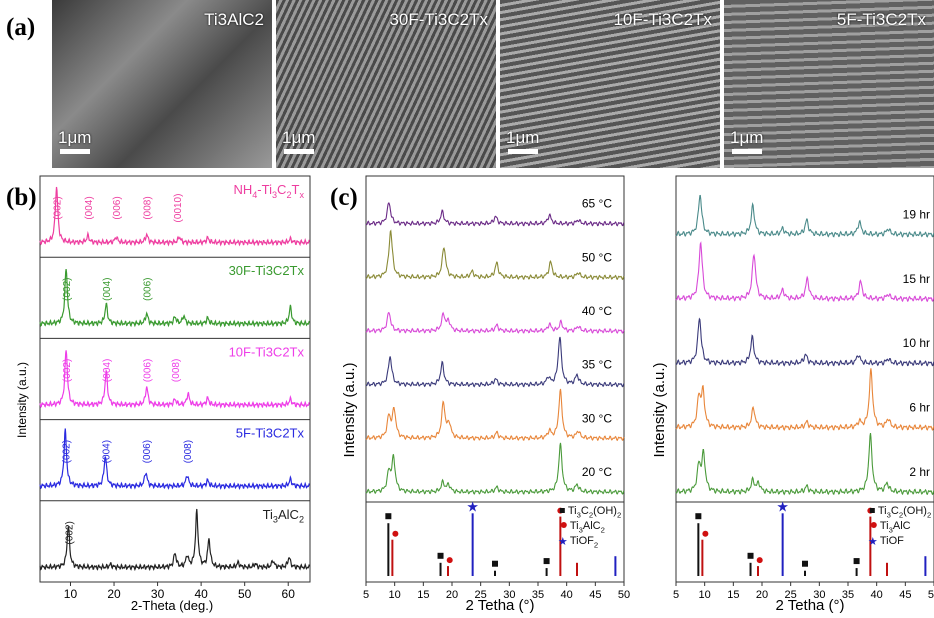 The height and width of the screenshot is (618, 934). Describe the element at coordinates (597, 311) in the screenshot. I see `series-label: 40 °C` at that location.